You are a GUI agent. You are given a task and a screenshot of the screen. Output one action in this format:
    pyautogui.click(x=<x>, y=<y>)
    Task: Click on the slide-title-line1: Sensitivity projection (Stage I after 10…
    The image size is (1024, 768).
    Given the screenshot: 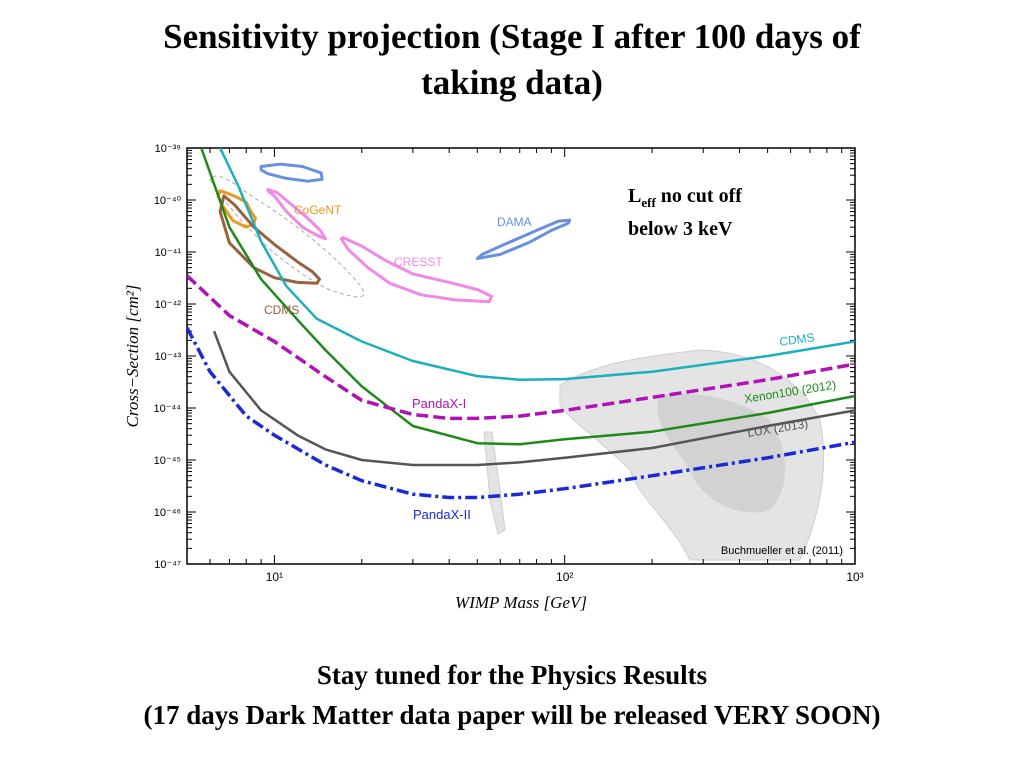 What is the action you would take?
    pyautogui.click(x=512, y=36)
    